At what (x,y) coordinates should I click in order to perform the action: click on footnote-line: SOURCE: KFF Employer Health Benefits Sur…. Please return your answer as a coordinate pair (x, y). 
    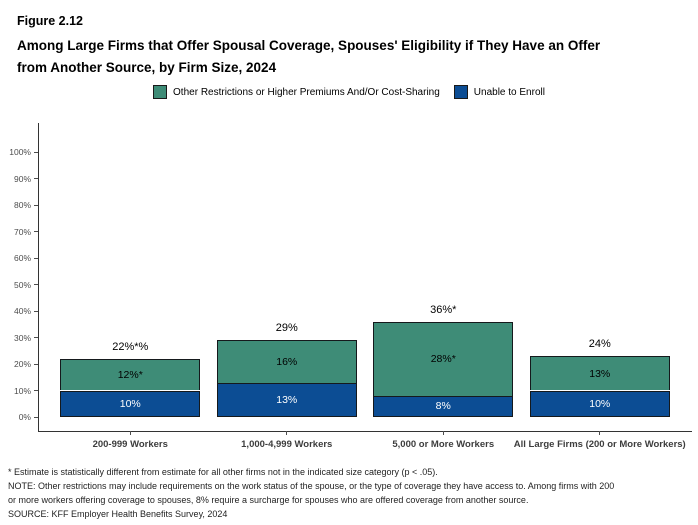
    Looking at the image, I should click on (118, 514).